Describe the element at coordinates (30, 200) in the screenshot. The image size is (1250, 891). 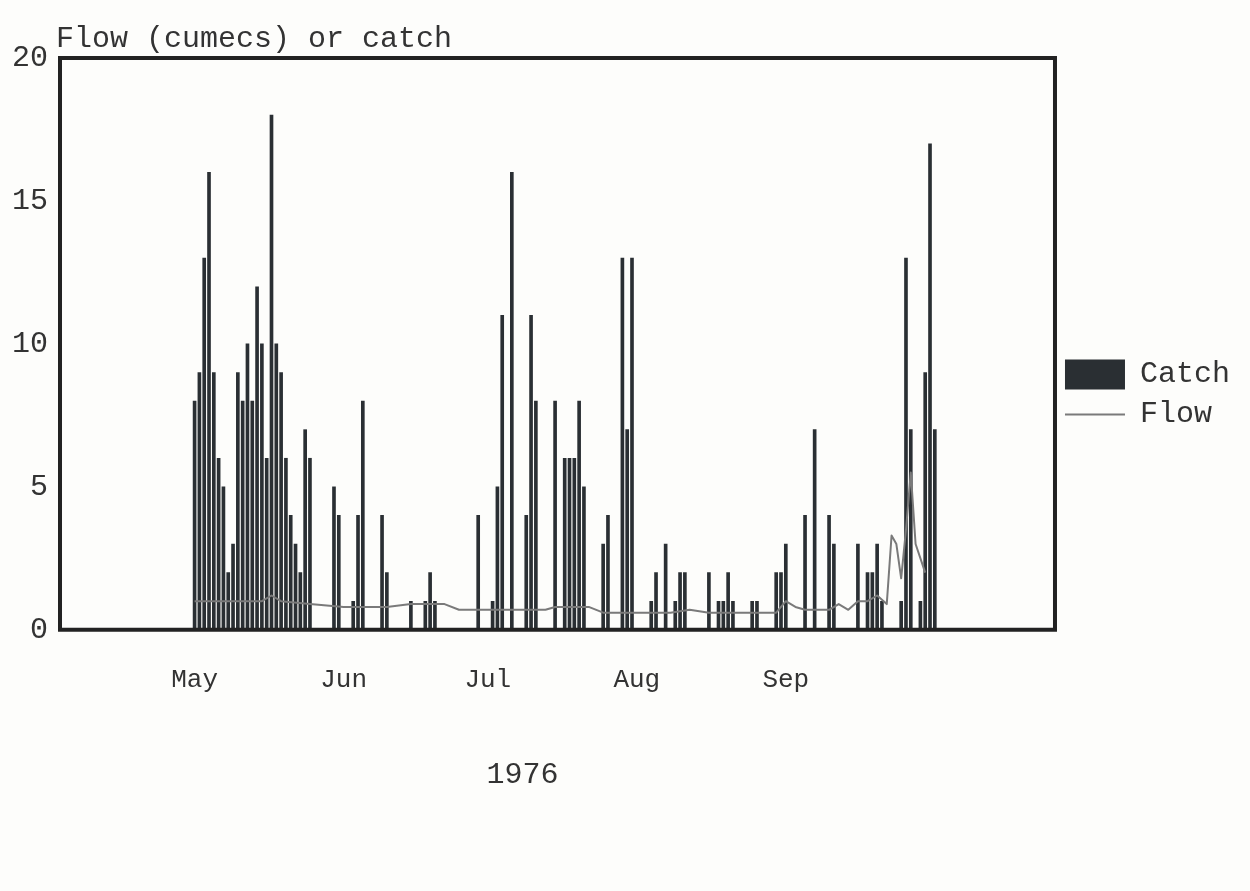
I see `y-tick-label: 15` at that location.